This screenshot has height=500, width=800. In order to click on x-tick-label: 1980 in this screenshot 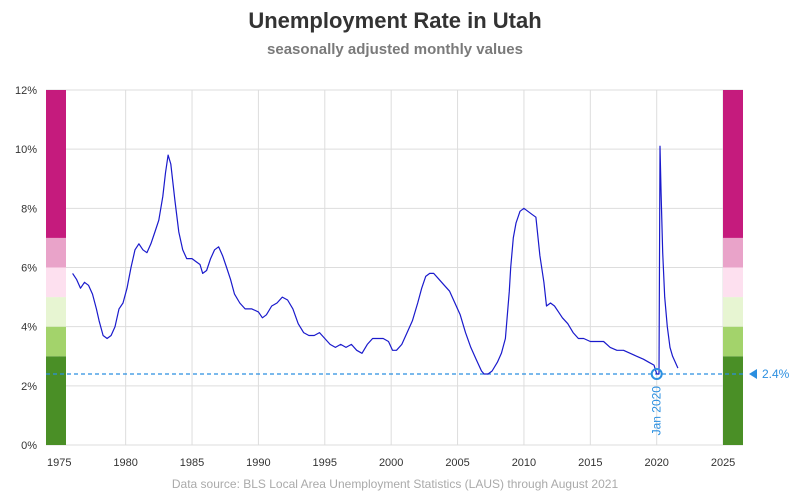, I will do `click(125, 463)`.